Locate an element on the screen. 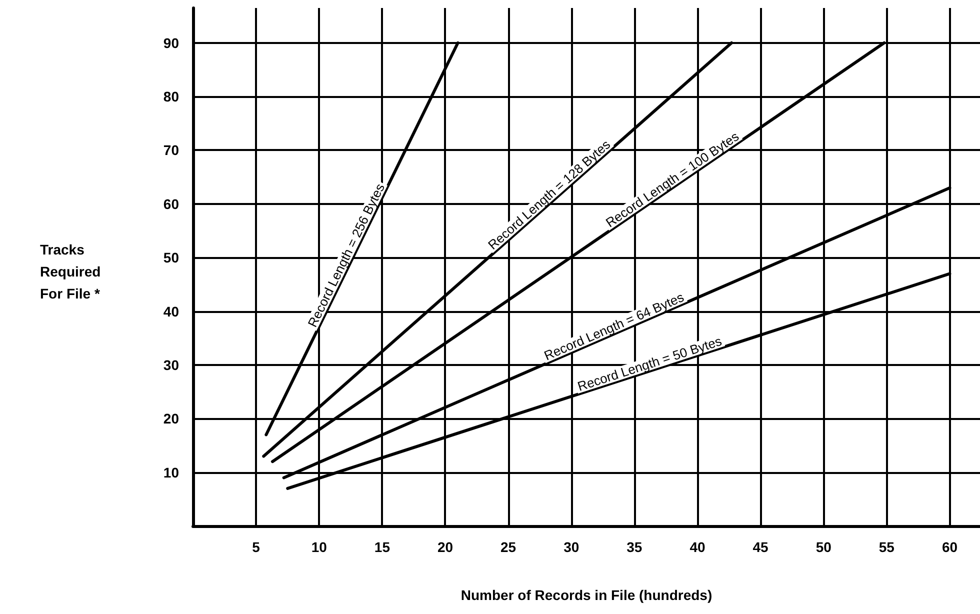 This screenshot has width=980, height=614. x-tick-label: 50 is located at coordinates (824, 547).